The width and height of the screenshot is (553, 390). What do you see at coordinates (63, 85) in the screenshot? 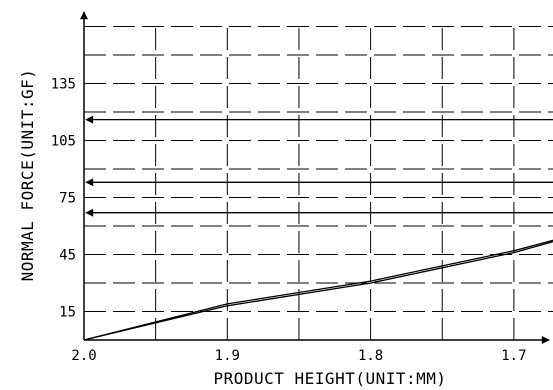
I see `y-tick-label: 135` at bounding box center [63, 85].